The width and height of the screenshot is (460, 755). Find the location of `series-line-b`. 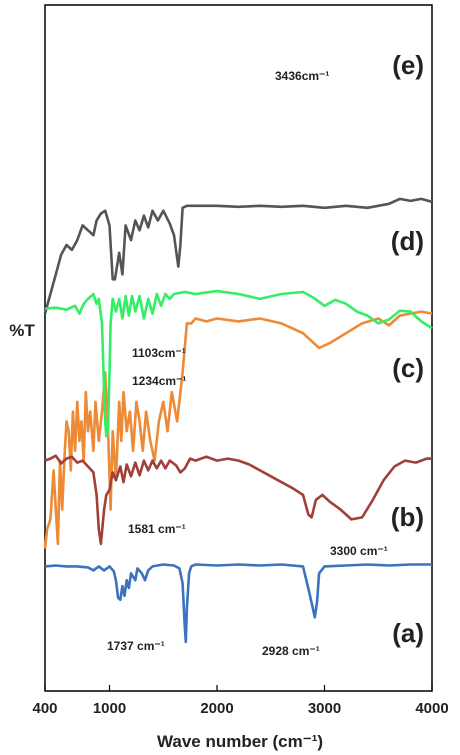

series-line-b is located at coordinates (238, 500).